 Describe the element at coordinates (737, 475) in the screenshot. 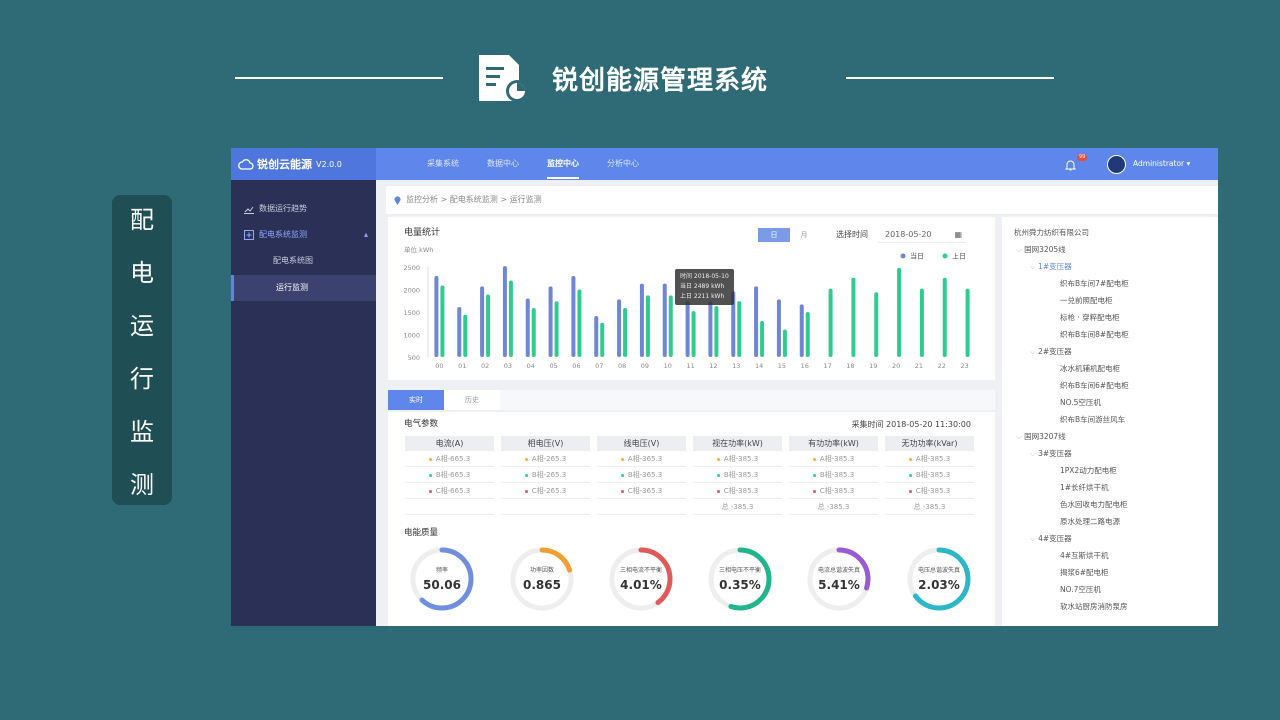

I see `param-column: 视在功率(kW) A相-385.3 B相-385.3 C相-385.3 总 -385.3` at that location.